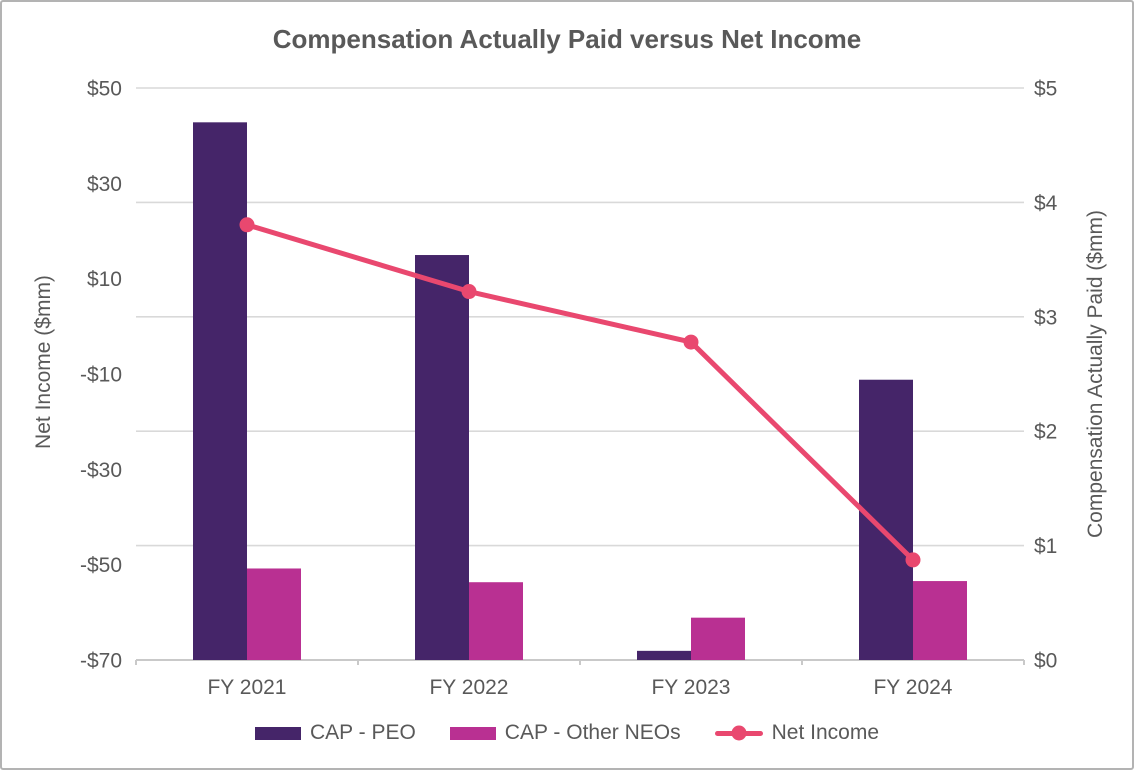 This screenshot has width=1134, height=770. What do you see at coordinates (1045, 661) in the screenshot?
I see `right-axis-tick-label: $0` at bounding box center [1045, 661].